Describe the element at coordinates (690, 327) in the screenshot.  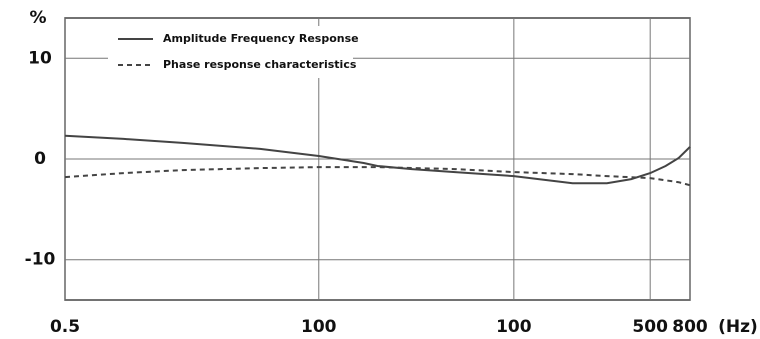
I see `x-tick-label: 800` at that location.